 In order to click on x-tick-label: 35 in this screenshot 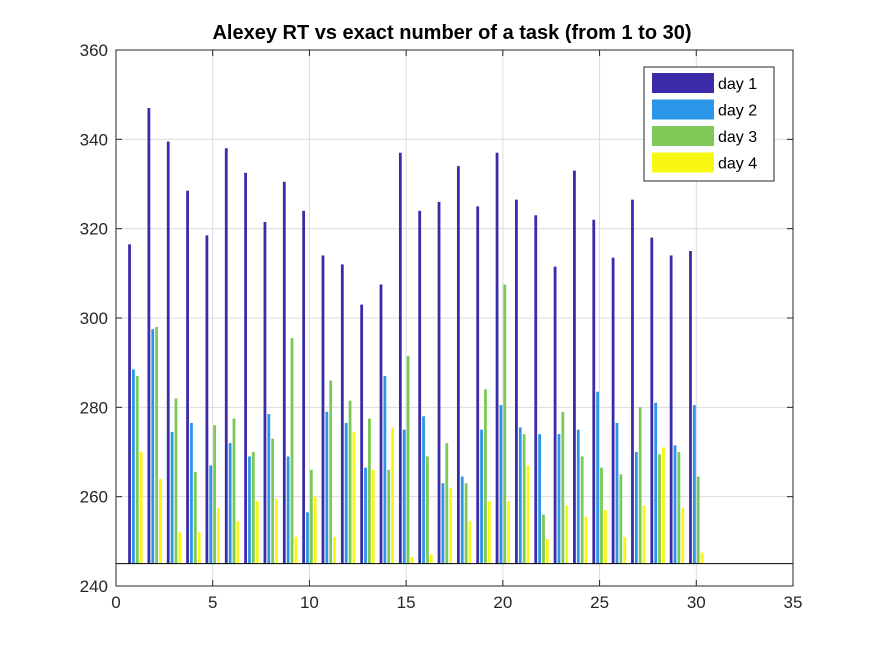, I will do `click(793, 602)`.